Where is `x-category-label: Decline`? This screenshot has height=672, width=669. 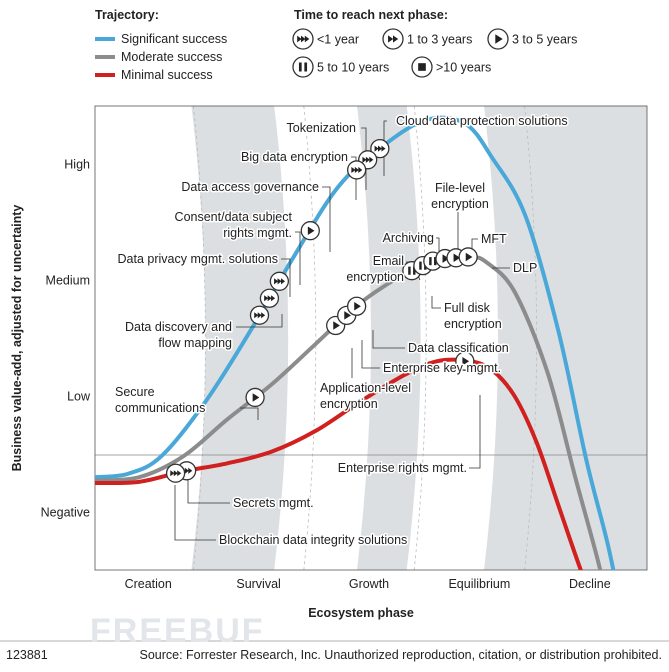
x-category-label: Decline is located at coordinates (590, 584).